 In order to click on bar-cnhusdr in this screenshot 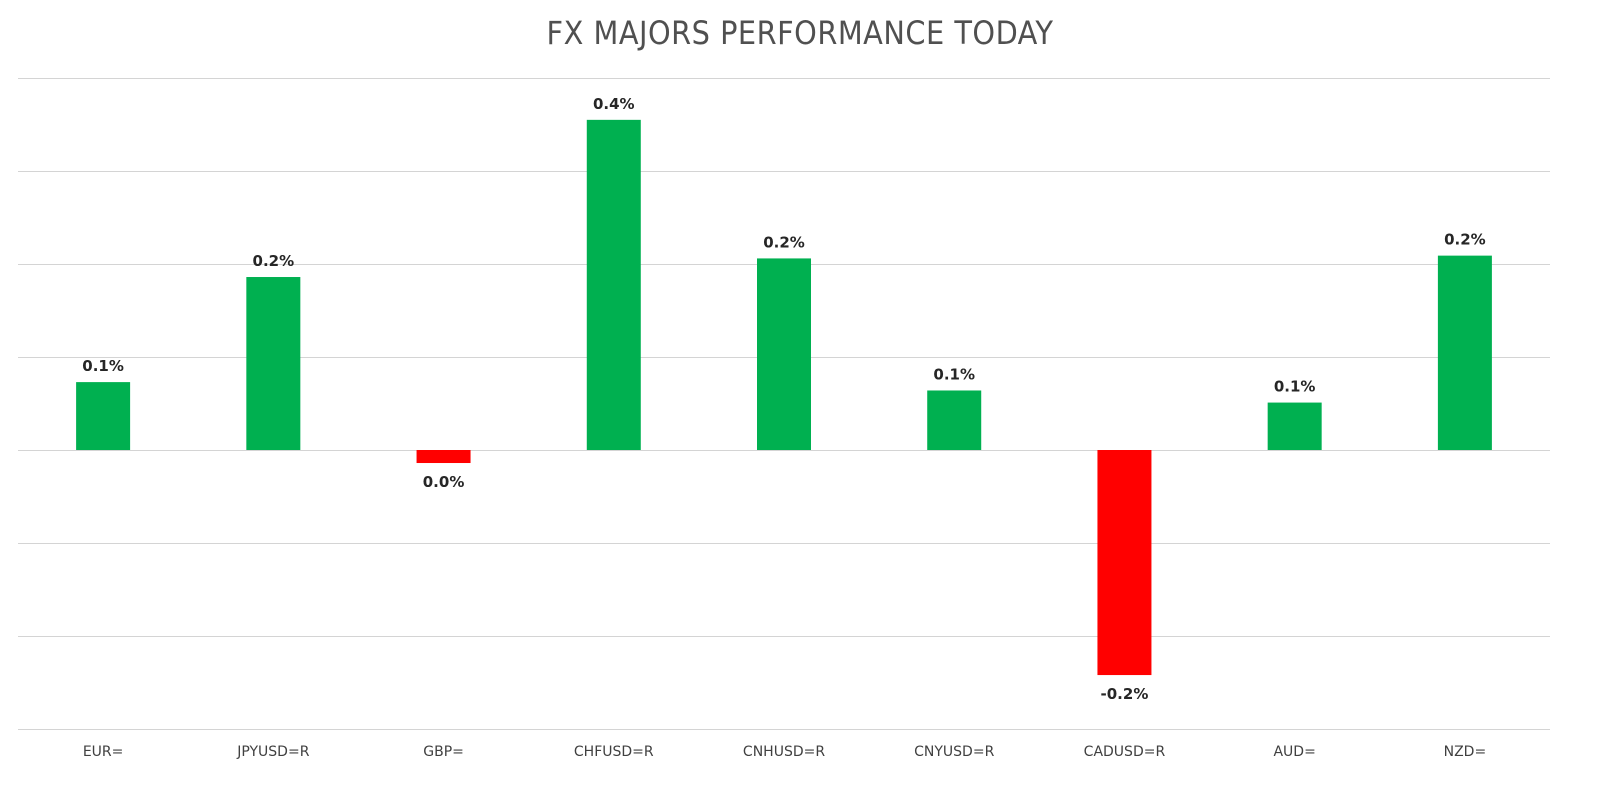, I will do `click(784, 354)`.